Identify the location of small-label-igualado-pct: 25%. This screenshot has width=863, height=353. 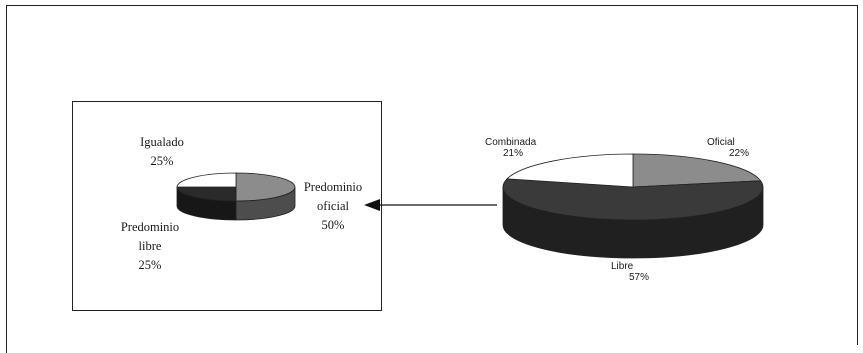
(162, 161).